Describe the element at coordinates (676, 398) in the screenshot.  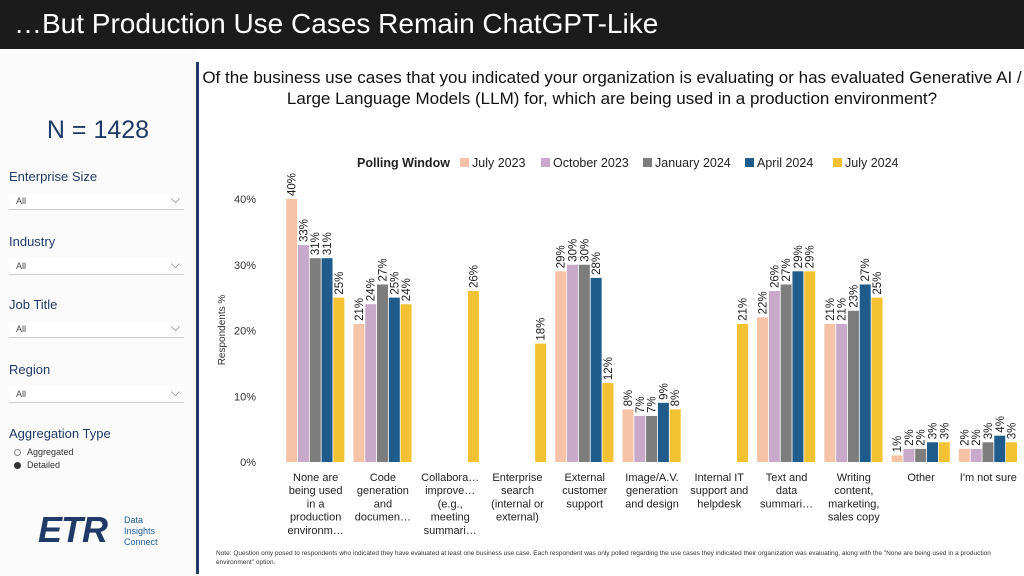
I see `data-label: 8%` at that location.